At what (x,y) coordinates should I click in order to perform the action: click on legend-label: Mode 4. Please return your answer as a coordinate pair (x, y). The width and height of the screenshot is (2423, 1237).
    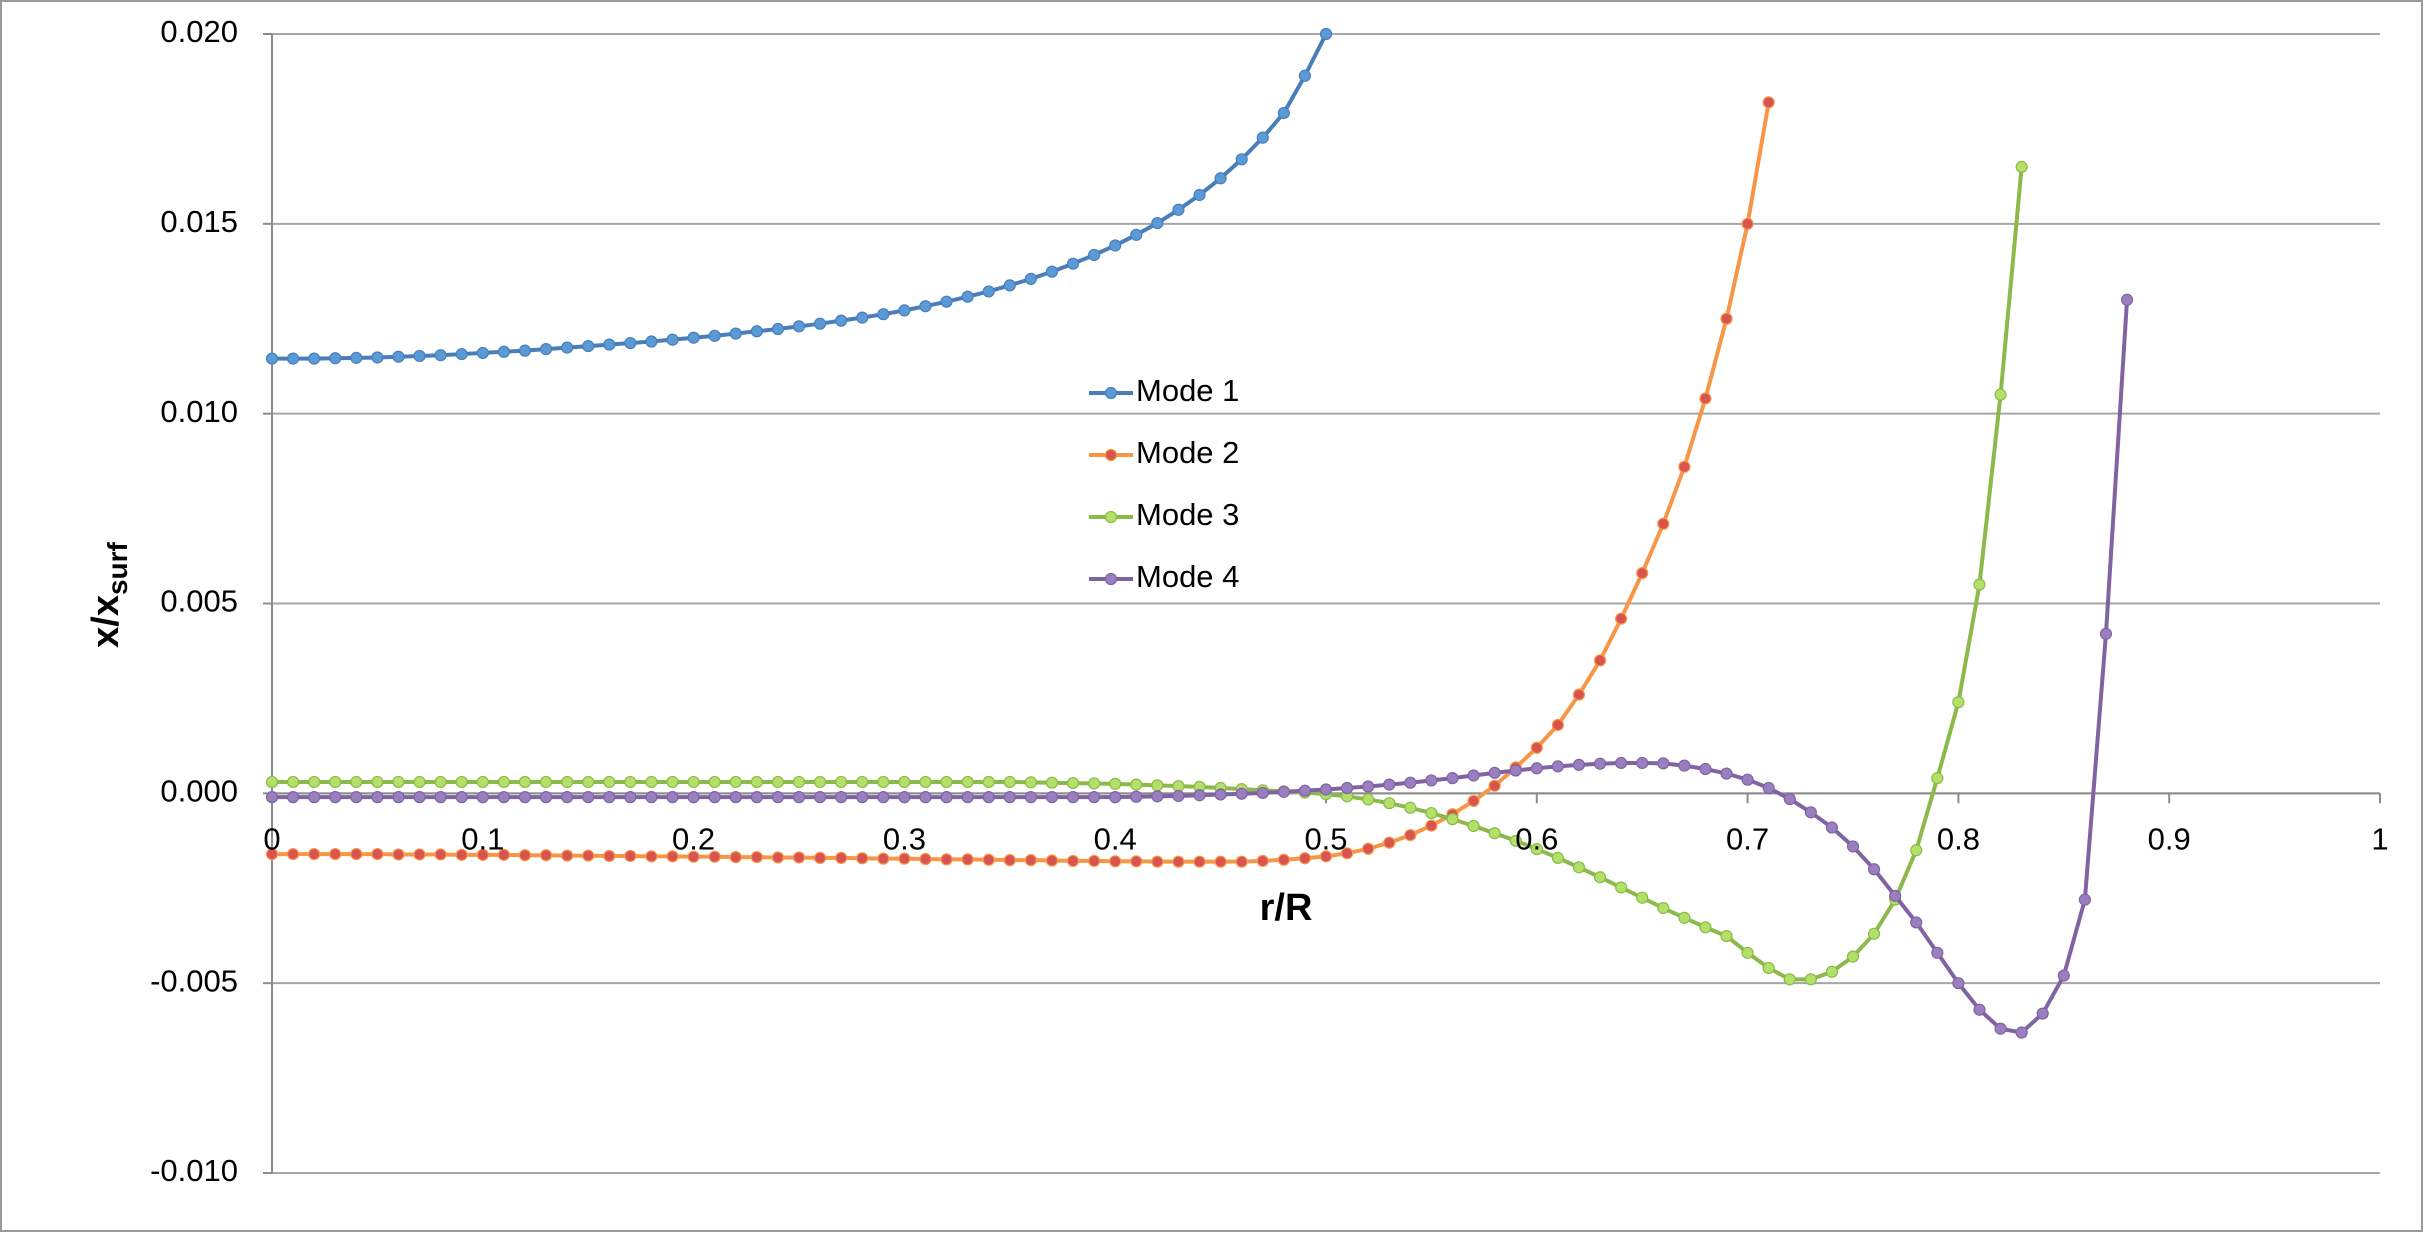
    Looking at the image, I should click on (1187, 576).